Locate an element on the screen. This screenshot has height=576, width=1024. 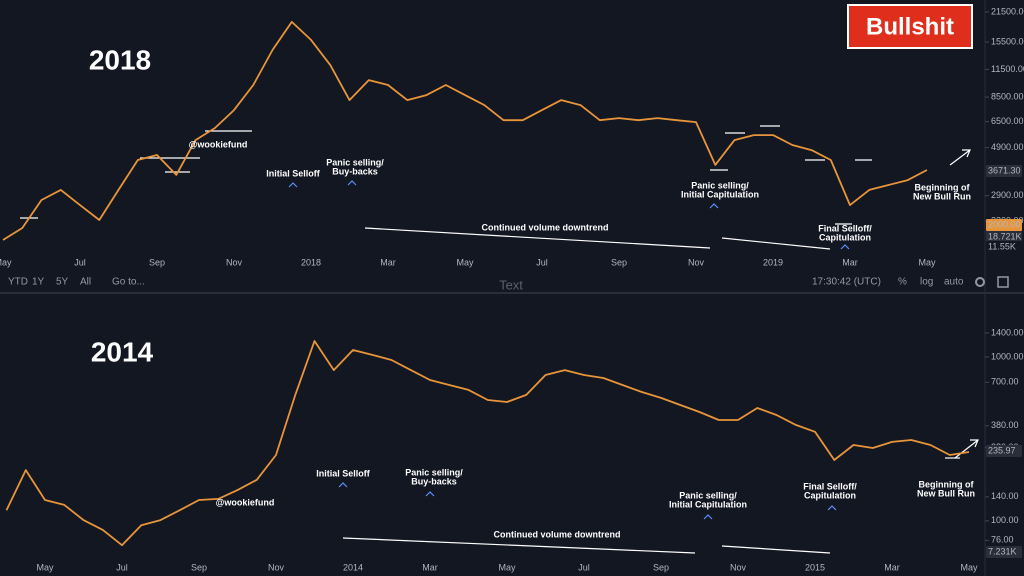
y-tick-label: 8500.00 is located at coordinates (1007, 96).